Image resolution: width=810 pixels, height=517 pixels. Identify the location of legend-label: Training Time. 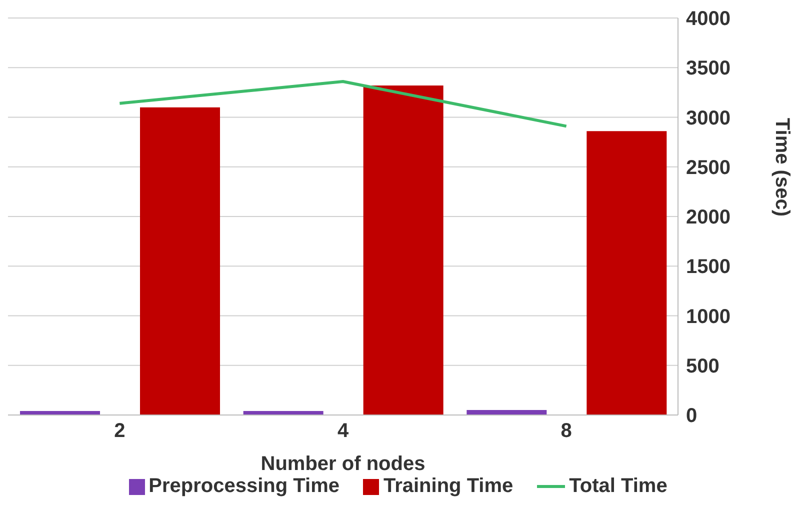
(448, 486).